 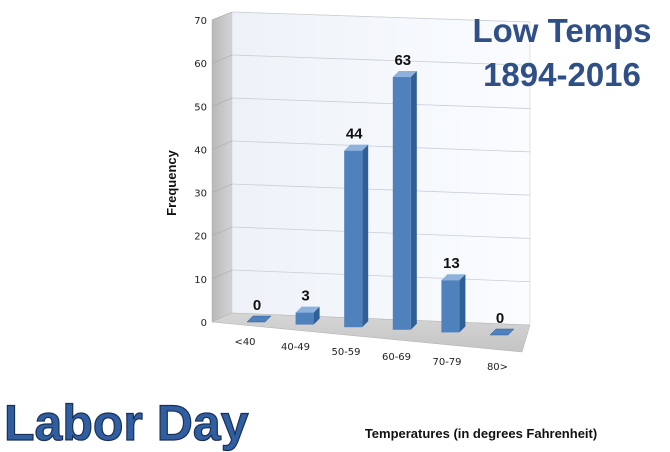 I want to click on y-axis-ticks: 0 10 20 30 40 50 60 70, so click(x=200, y=172).